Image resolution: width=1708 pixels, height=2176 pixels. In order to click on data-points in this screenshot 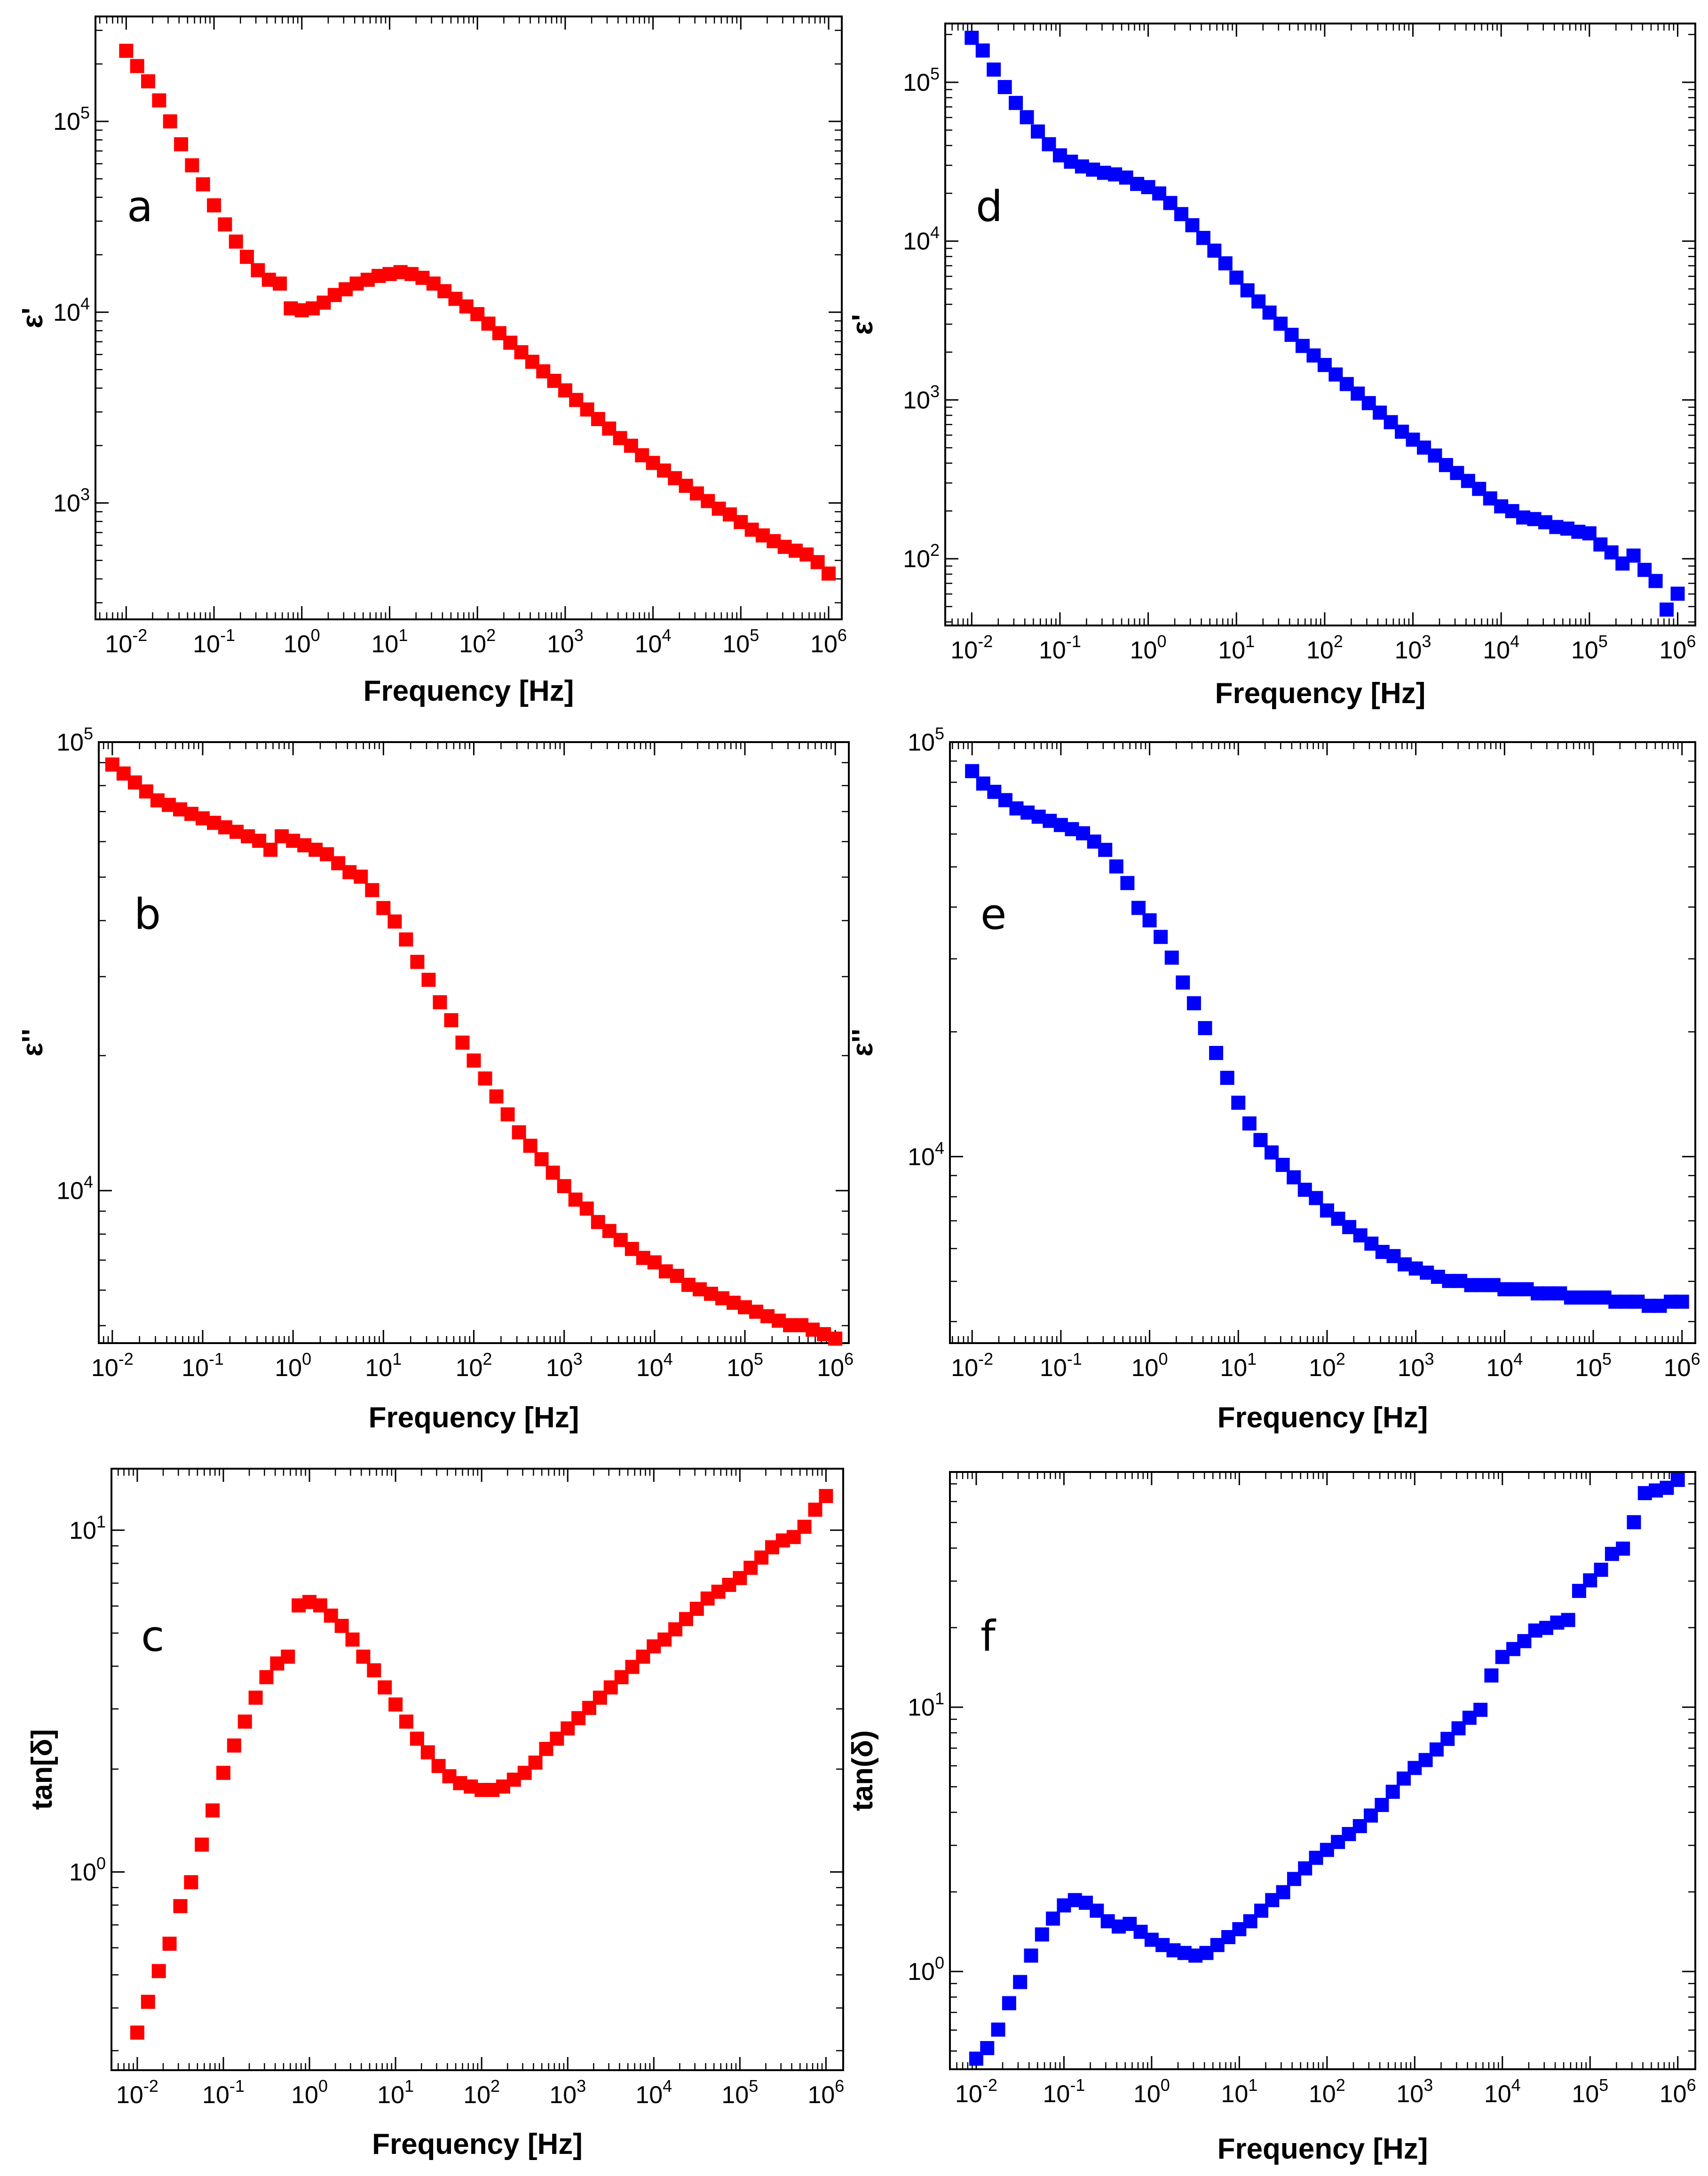, I will do `click(1327, 1769)`.